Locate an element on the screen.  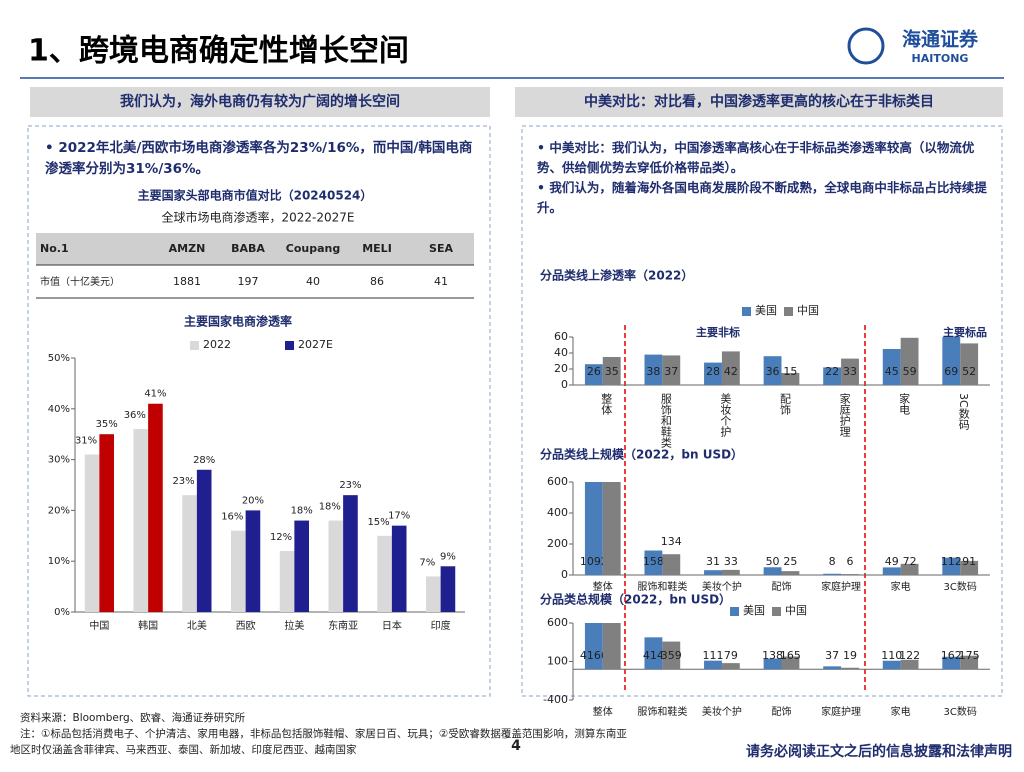
x-tick-label: 韩国 is located at coordinates (148, 625).